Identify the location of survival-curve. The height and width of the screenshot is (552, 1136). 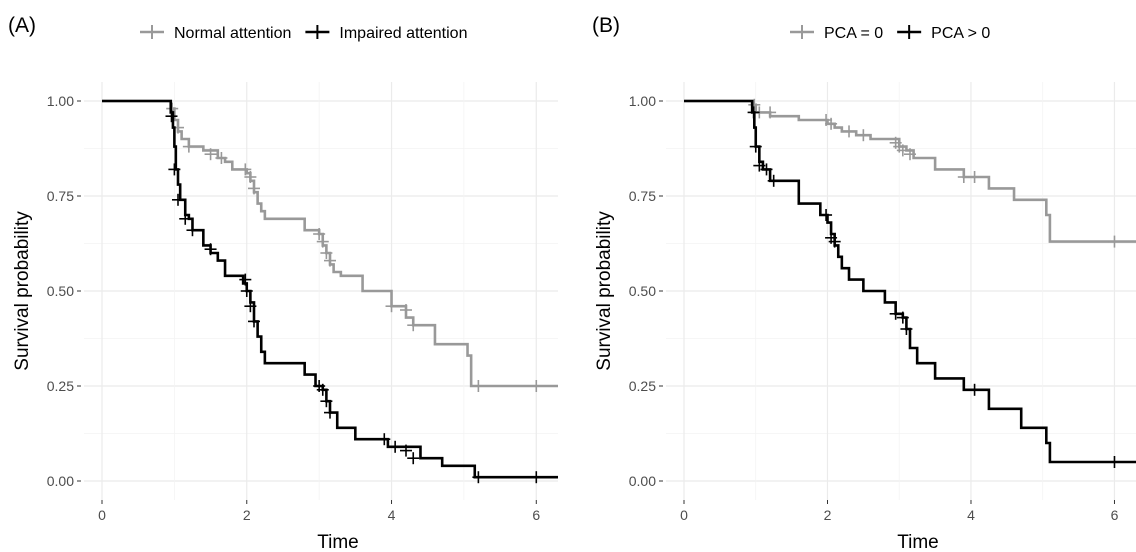
(910, 171).